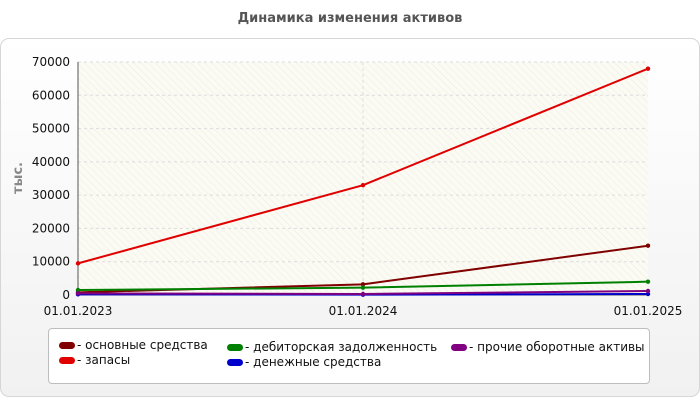 The width and height of the screenshot is (700, 400). I want to click on legend-swatch-fixed-assets, so click(67, 345).